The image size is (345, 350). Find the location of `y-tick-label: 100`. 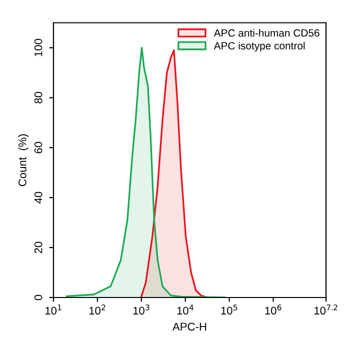

y-tick-label: 100 is located at coordinates (38, 47).